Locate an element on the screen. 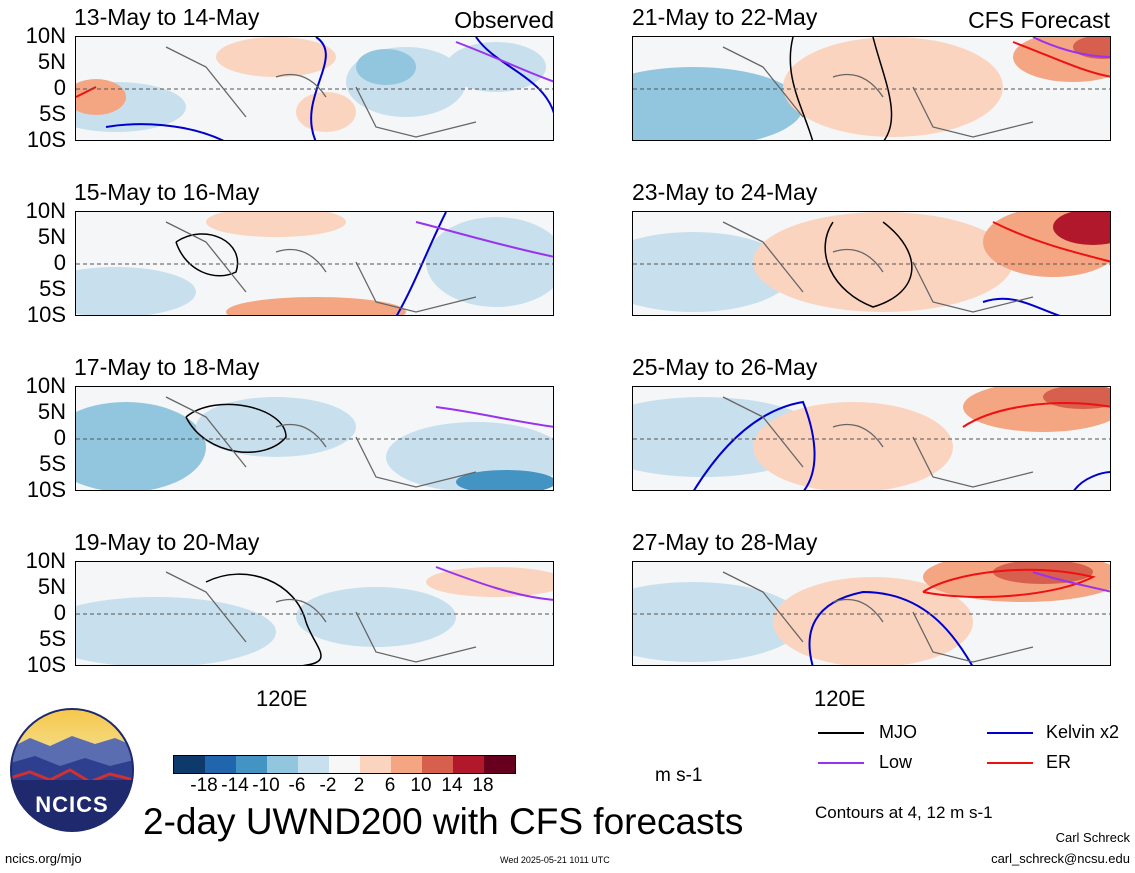 The image size is (1135, 873). colorbar-tick-label: 10 is located at coordinates (421, 785).